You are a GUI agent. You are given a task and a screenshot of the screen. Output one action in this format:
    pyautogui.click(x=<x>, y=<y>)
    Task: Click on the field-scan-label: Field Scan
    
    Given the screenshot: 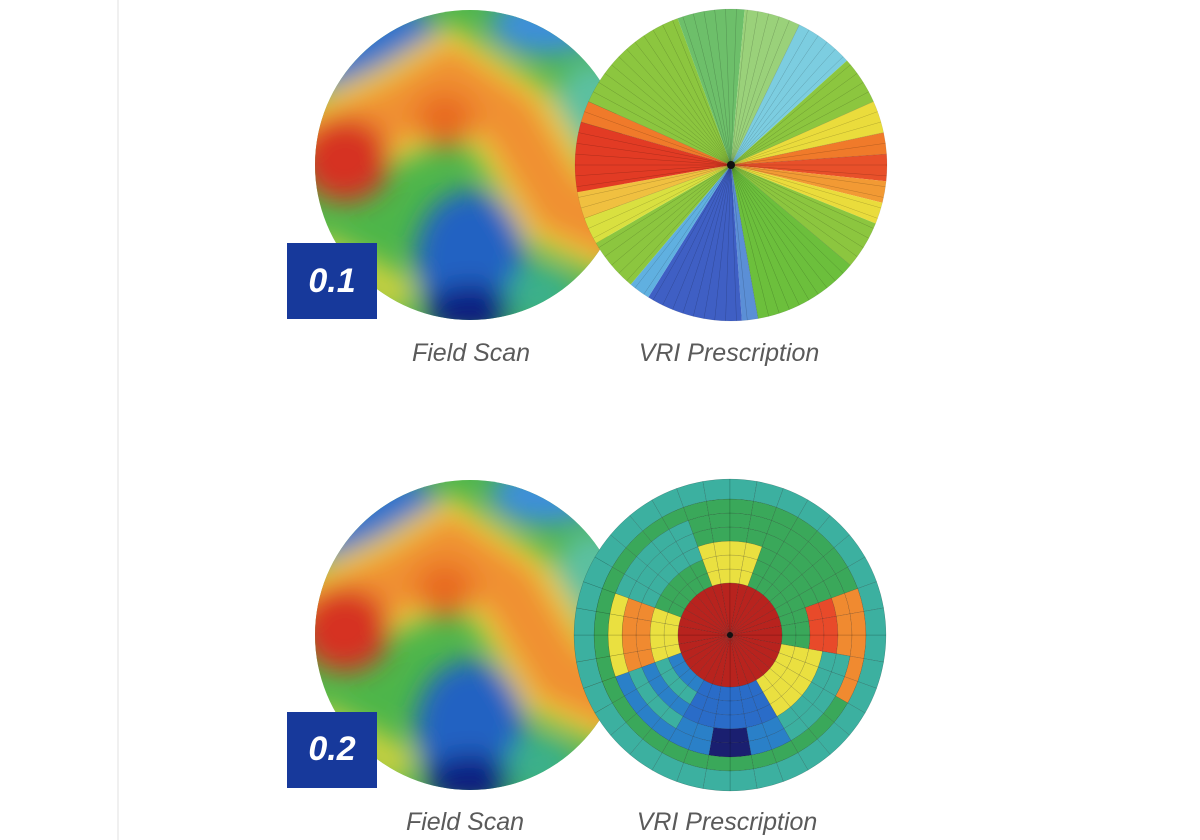 What is the action you would take?
    pyautogui.click(x=465, y=822)
    